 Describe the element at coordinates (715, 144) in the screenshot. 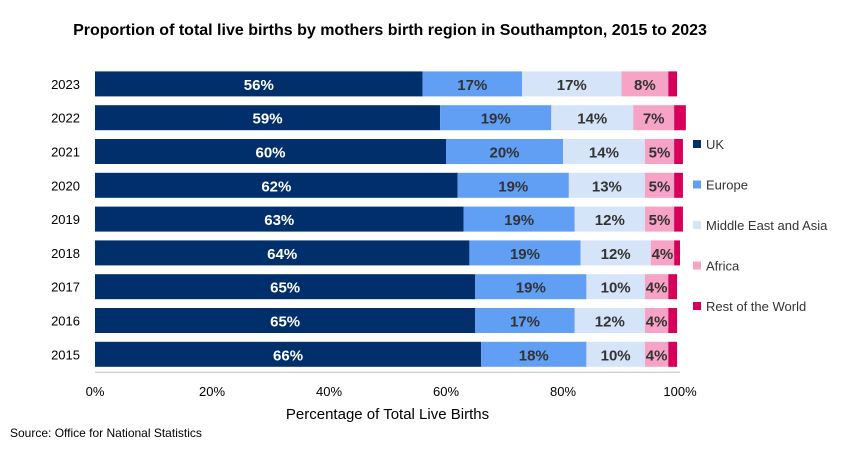

I see `legend-label: UK` at that location.